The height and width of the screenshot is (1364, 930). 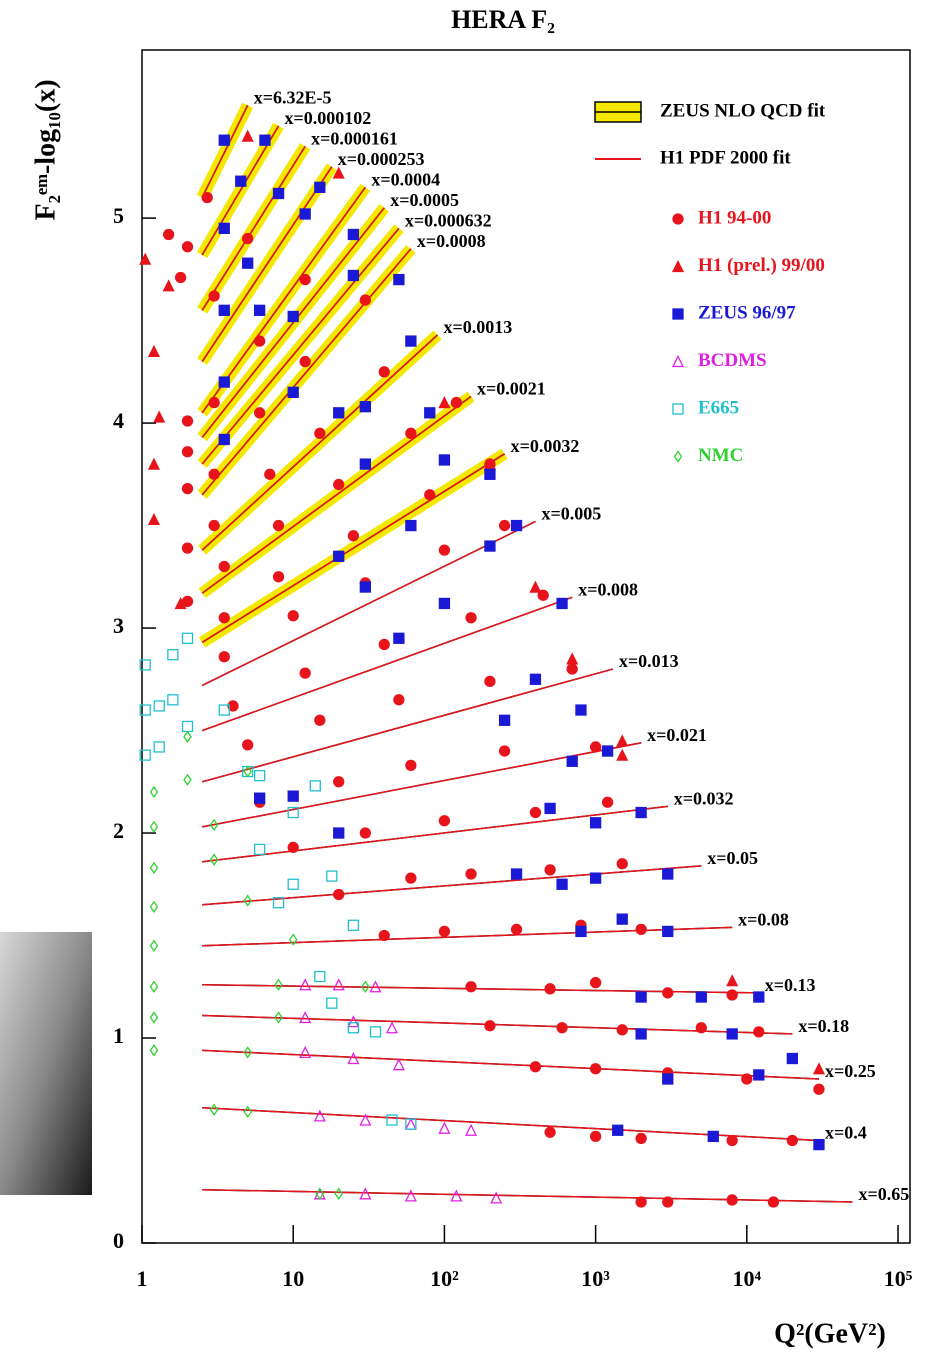 What do you see at coordinates (328, 118) in the screenshot?
I see `bin-label: x=0.000102` at bounding box center [328, 118].